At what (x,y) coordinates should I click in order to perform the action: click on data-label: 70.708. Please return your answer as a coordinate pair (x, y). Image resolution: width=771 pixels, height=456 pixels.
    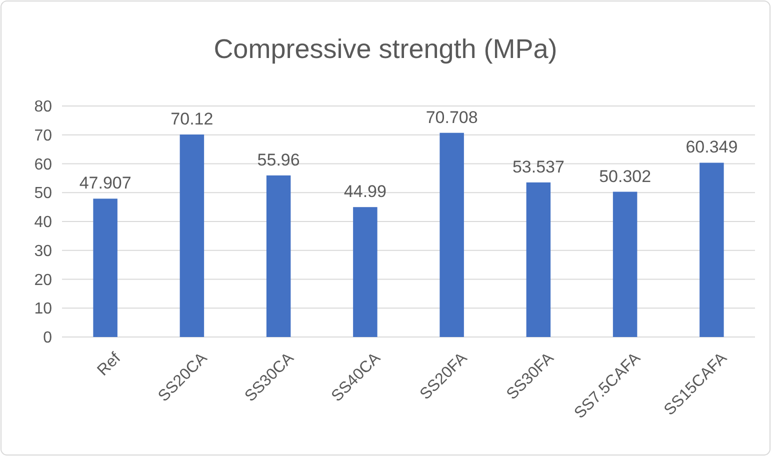
    Looking at the image, I should click on (452, 117).